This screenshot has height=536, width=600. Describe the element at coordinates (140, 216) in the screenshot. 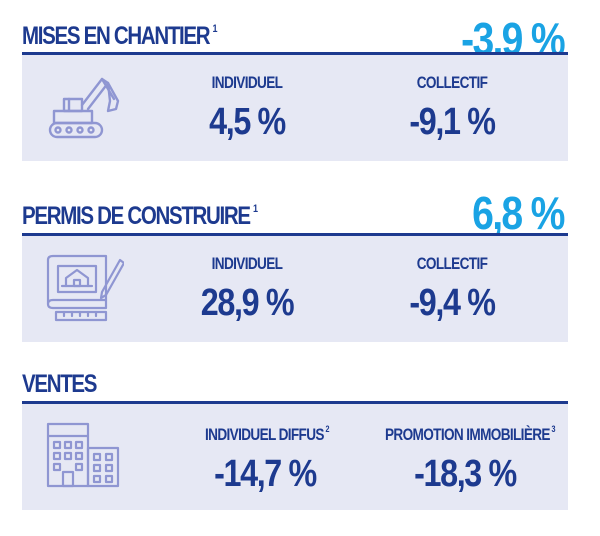

I see `section-title: PERMIS DE CONSTRUIRE 1` at that location.